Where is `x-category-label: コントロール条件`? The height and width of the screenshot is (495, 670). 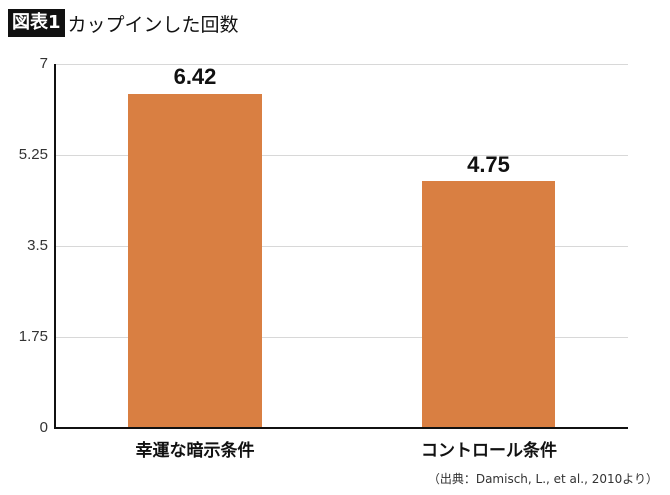
x-category-label: コントロール条件 is located at coordinates (489, 451).